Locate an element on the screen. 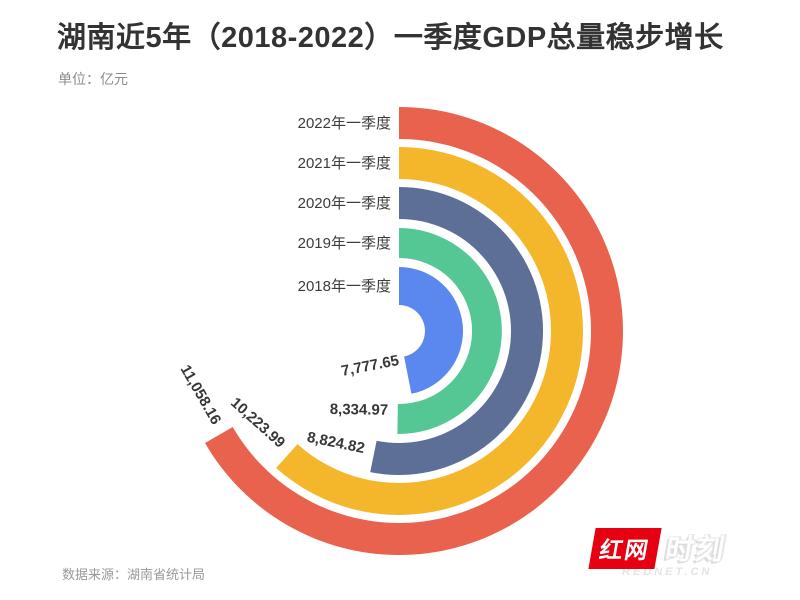 Image resolution: width=800 pixels, height=600 pixels. value-label-2018-q1: 7,777.65 is located at coordinates (370, 366).